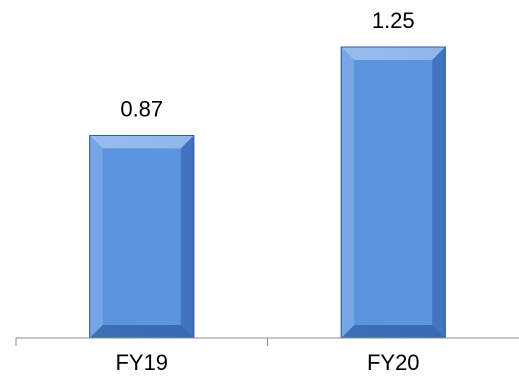  Describe the element at coordinates (141, 108) in the screenshot. I see `data-label-fy19: 0.87` at that location.